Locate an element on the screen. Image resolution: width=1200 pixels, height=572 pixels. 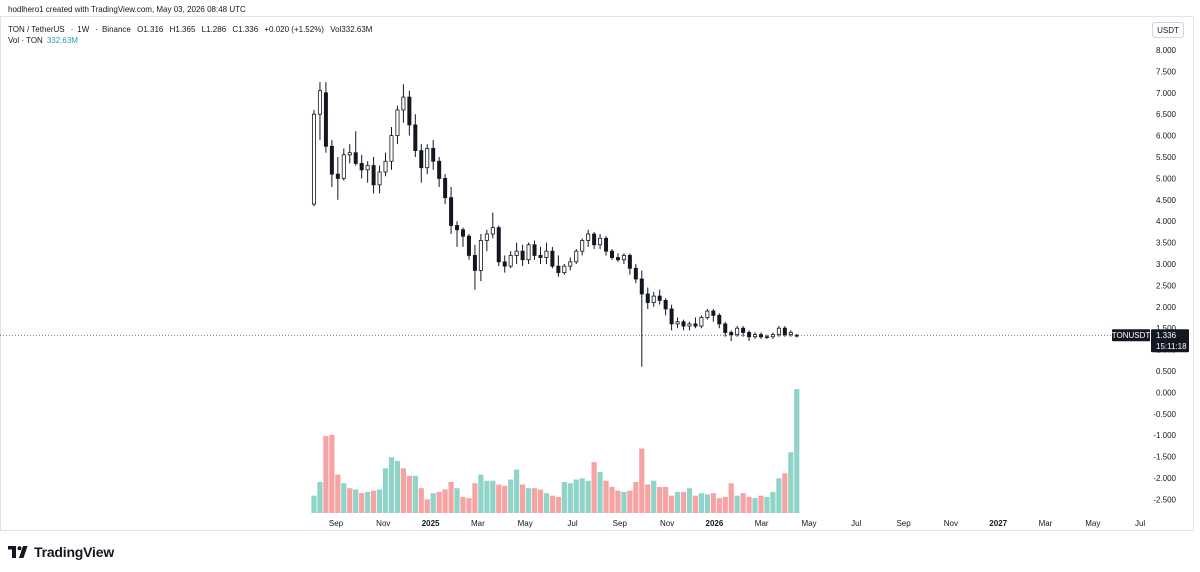
price-tag-countdown: 15:11:18 is located at coordinates (1171, 346).